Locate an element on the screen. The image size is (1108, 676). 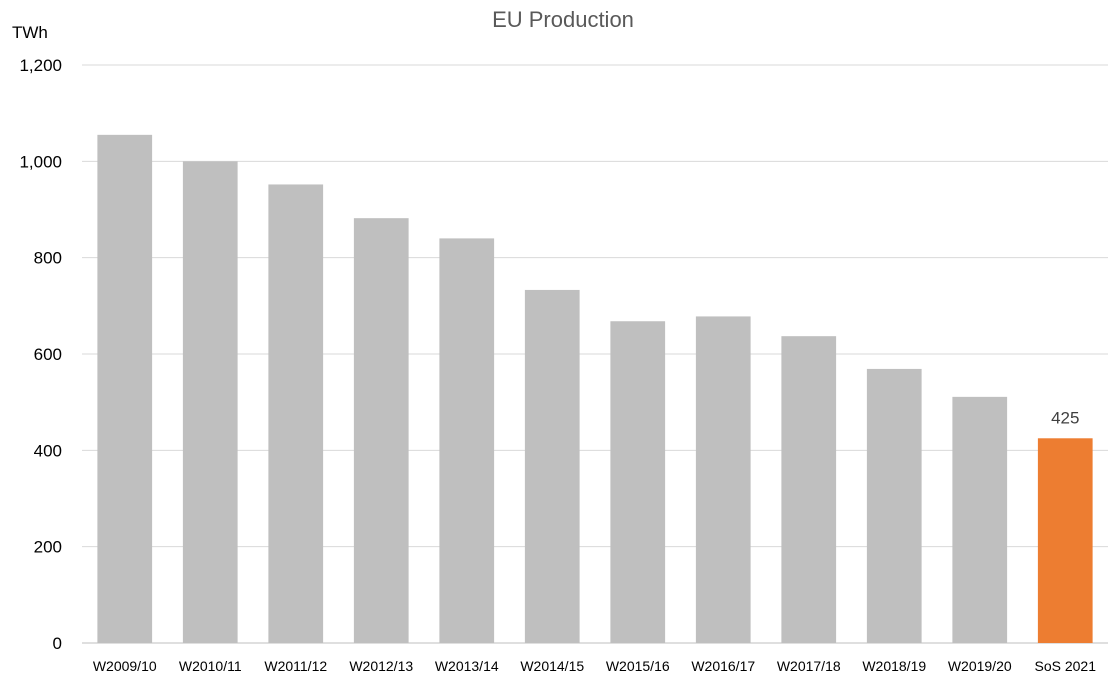
x-tick-label: W2011/12 is located at coordinates (295, 666).